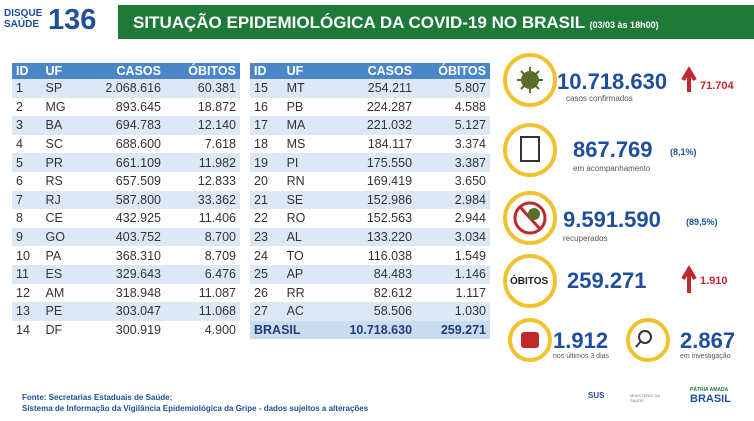  I want to click on table-cell: 17, so click(266, 125).